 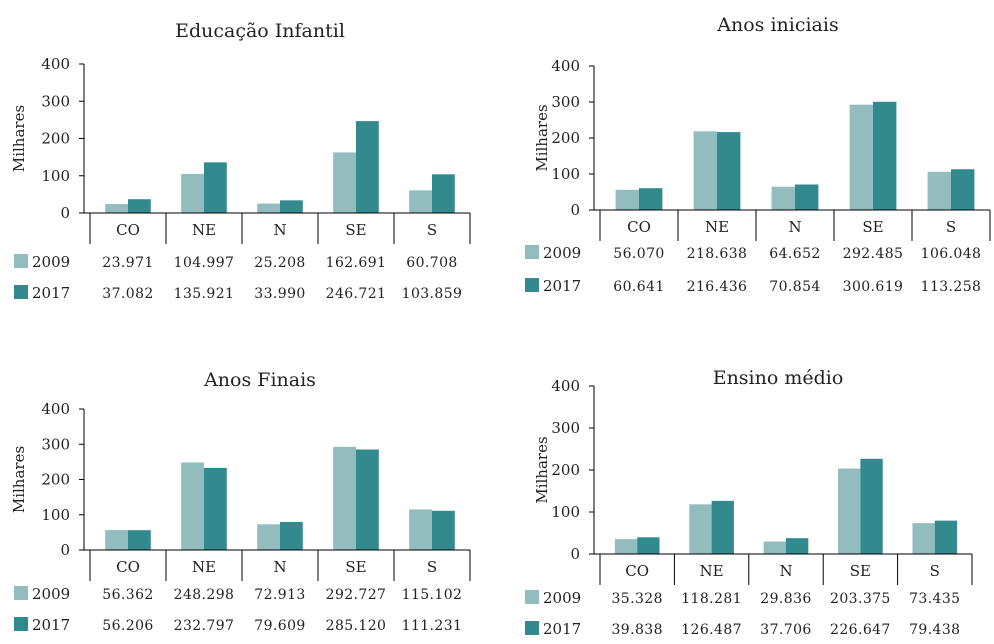 What do you see at coordinates (55, 444) in the screenshot?
I see `y-tick-label: 300` at bounding box center [55, 444].